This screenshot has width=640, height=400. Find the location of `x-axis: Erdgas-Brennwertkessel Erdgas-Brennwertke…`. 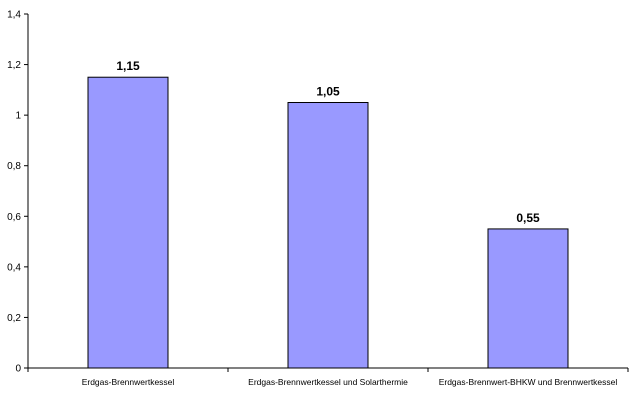

x-axis: Erdgas-Brennwertkessel Erdgas-Brennwertke… is located at coordinates (328, 377).